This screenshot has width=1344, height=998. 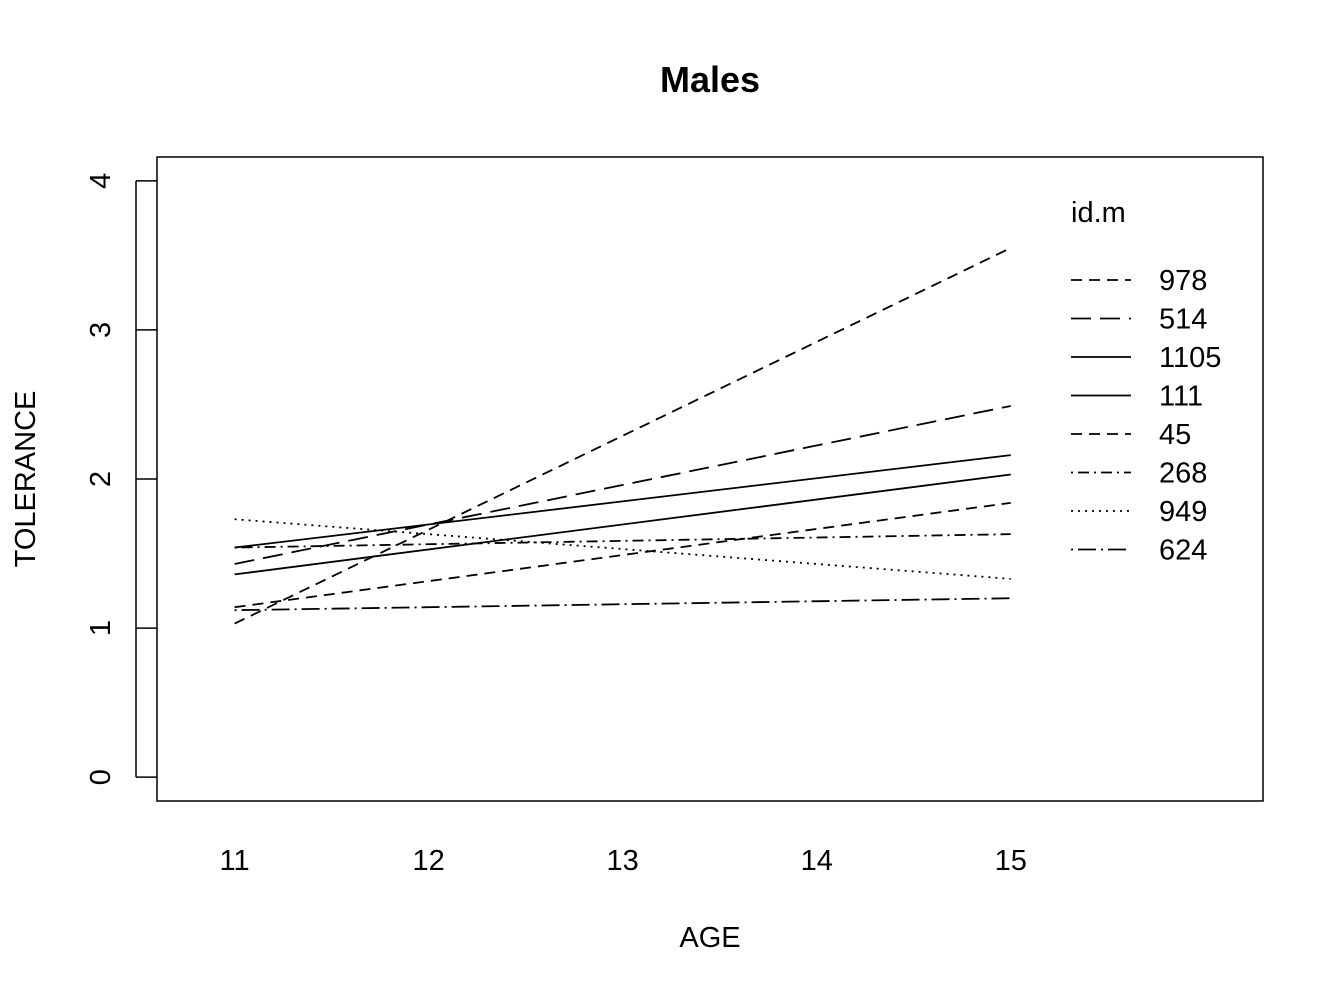 I want to click on legend-label-1105: 1105, so click(x=1190, y=358).